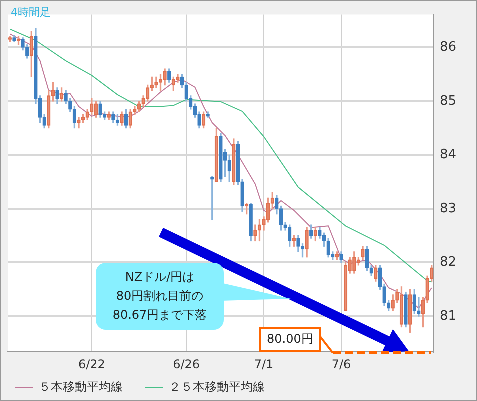  What do you see at coordinates (92, 364) in the screenshot?
I see `x-tick-label: 6/22` at bounding box center [92, 364].